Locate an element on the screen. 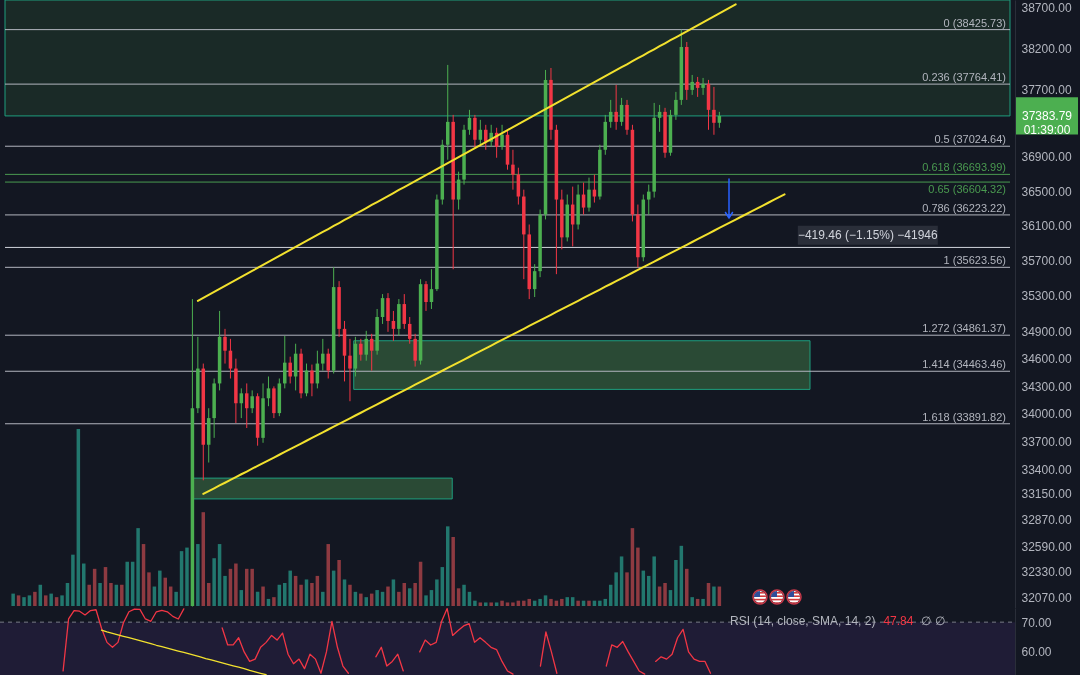  y-tick-label: 34300.00 is located at coordinates (1046, 386).